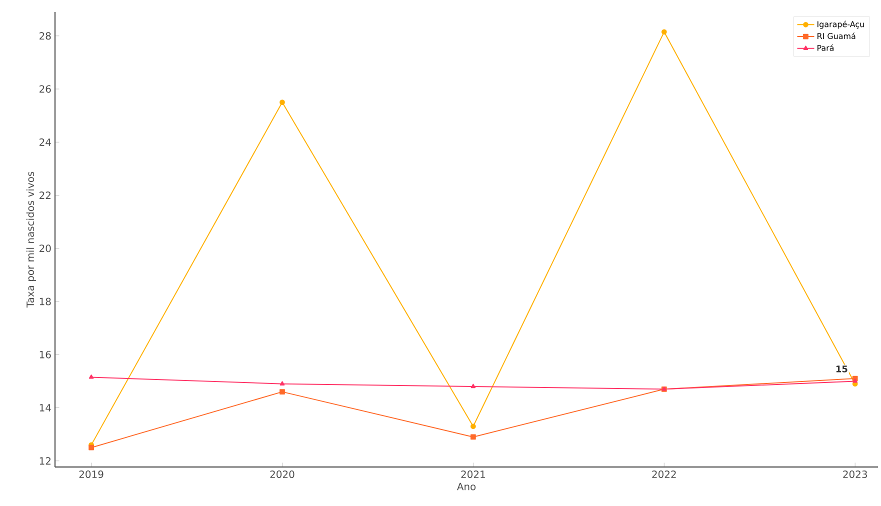  What do you see at coordinates (45, 195) in the screenshot?
I see `y-tick-label: 22` at bounding box center [45, 195].